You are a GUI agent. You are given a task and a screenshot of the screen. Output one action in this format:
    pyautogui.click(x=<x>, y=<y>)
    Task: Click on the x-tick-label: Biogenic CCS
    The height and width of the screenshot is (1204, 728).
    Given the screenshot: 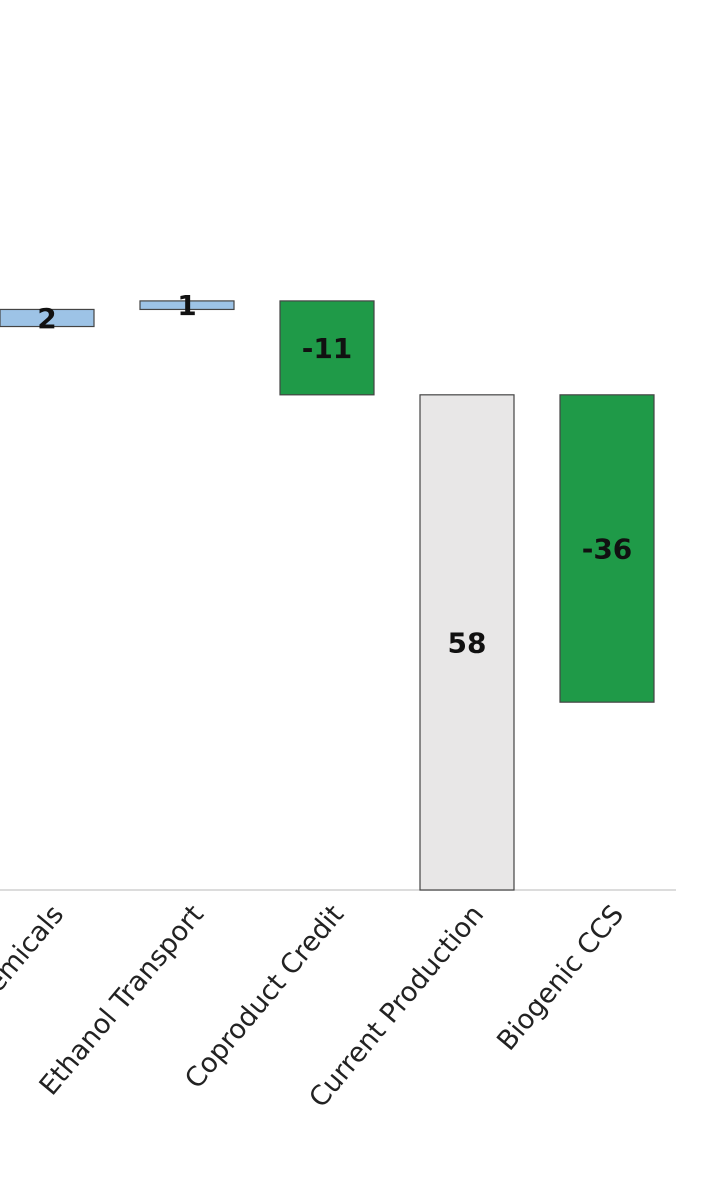 What is the action you would take?
    pyautogui.click(x=560, y=977)
    